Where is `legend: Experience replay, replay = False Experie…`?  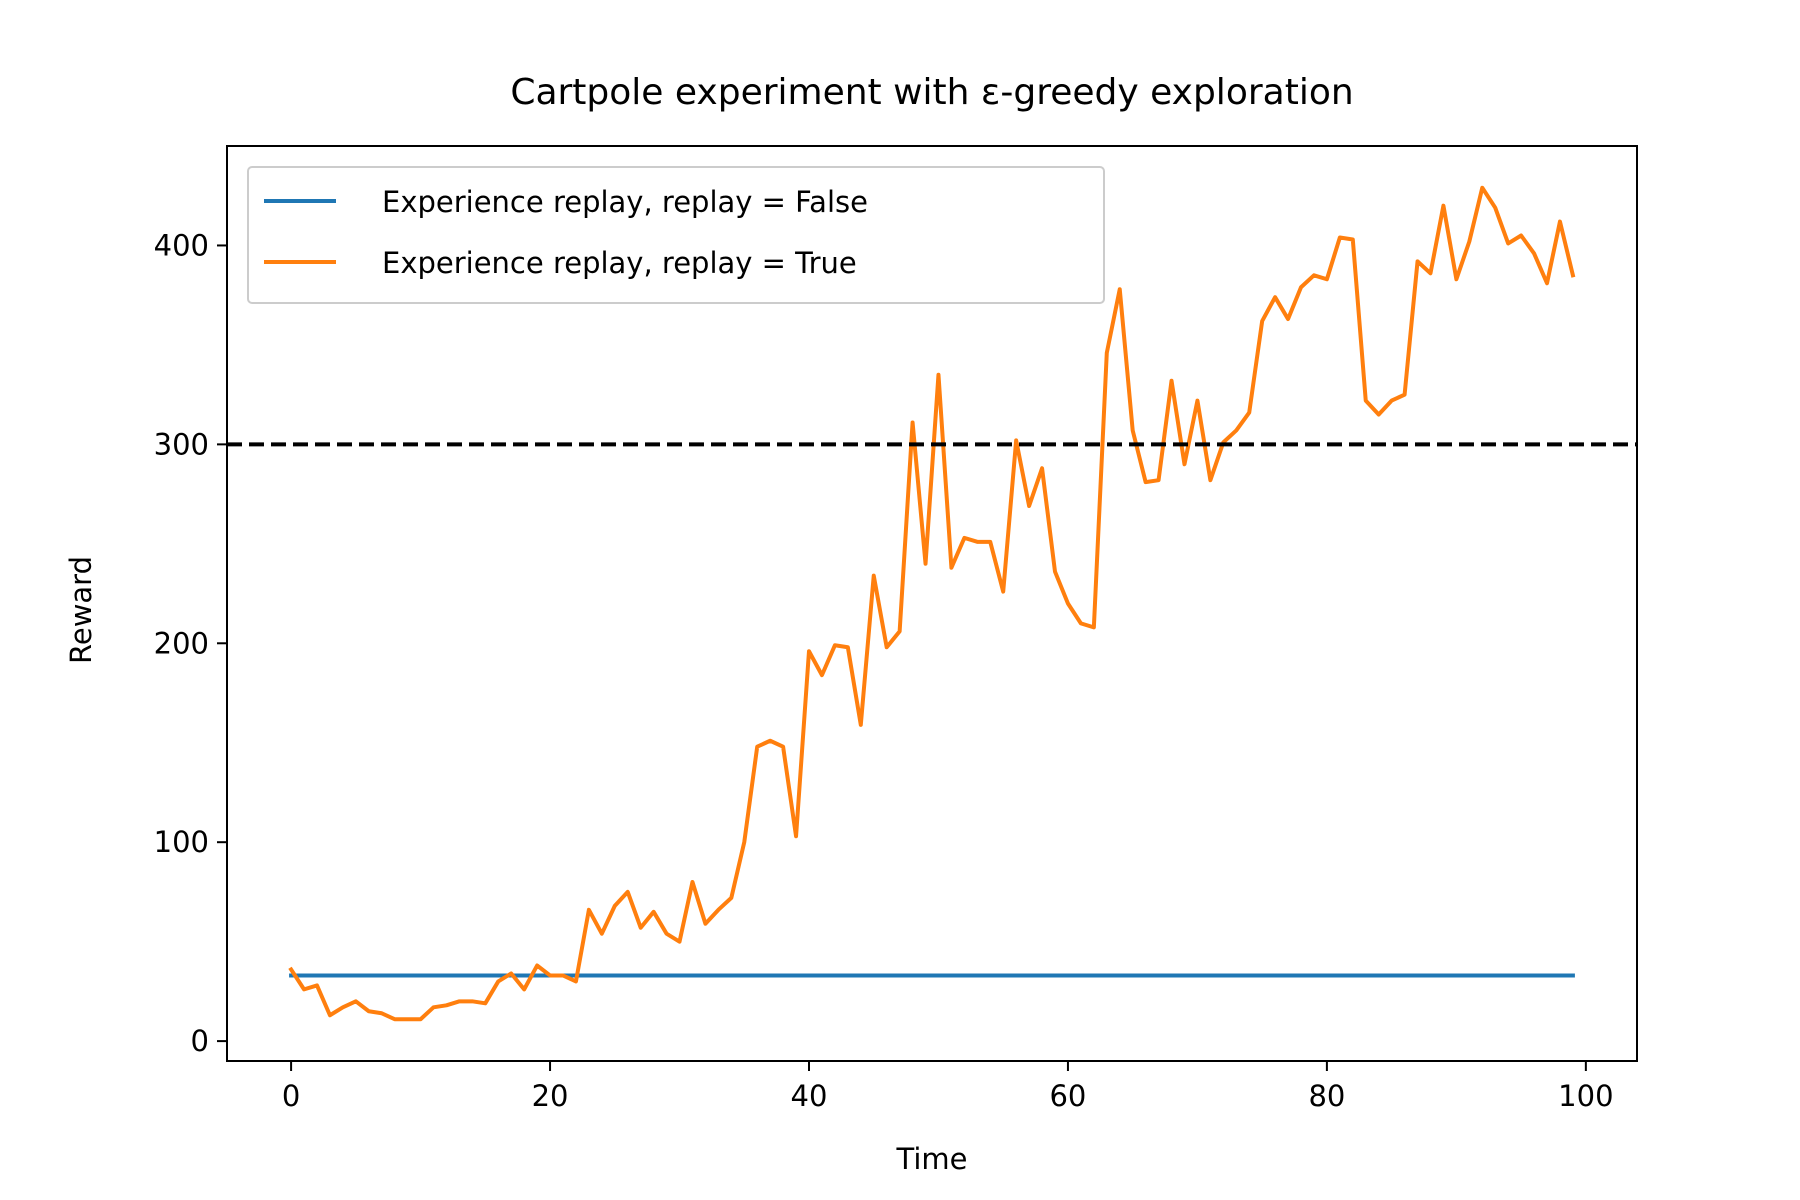 legend: Experience replay, replay = False Experie… is located at coordinates (676, 235).